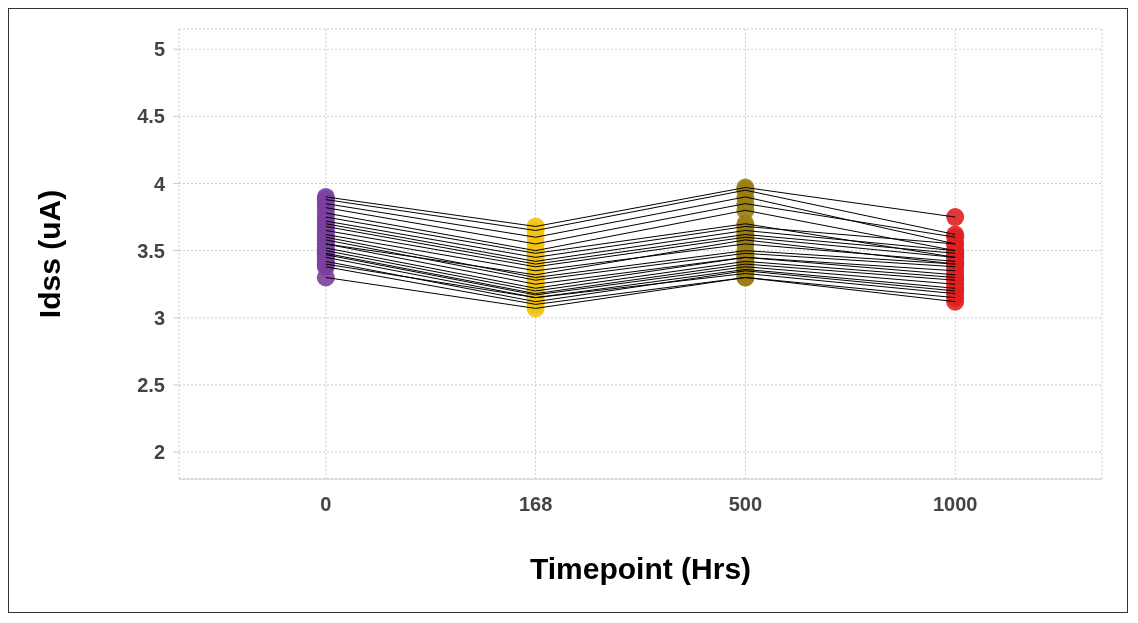 Image resolution: width=1138 pixels, height=623 pixels. Describe the element at coordinates (326, 504) in the screenshot. I see `x-tick-label: 0` at that location.